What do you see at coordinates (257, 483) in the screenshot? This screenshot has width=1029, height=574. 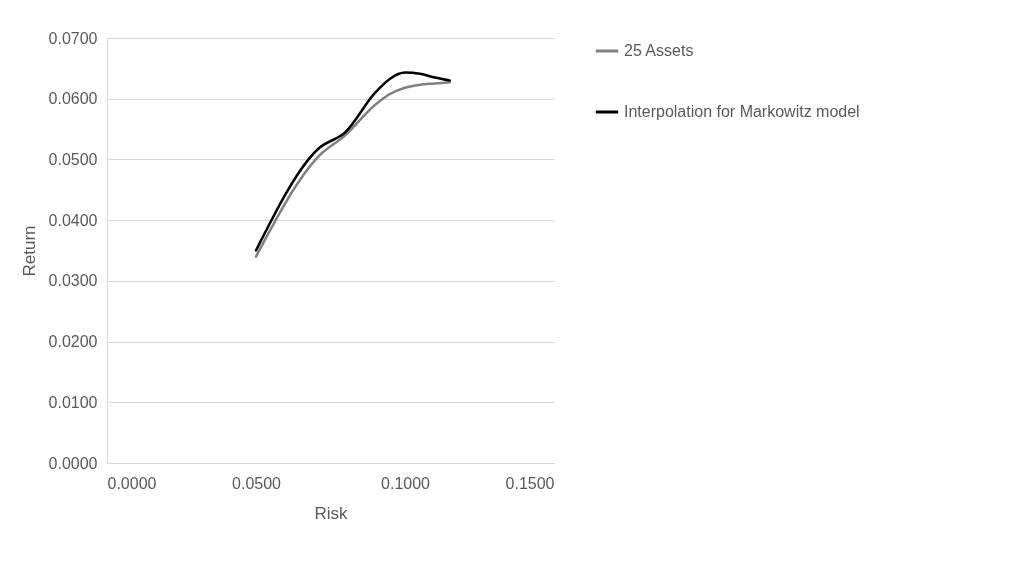 I see `x-tick-label: 0.0500` at bounding box center [257, 483].